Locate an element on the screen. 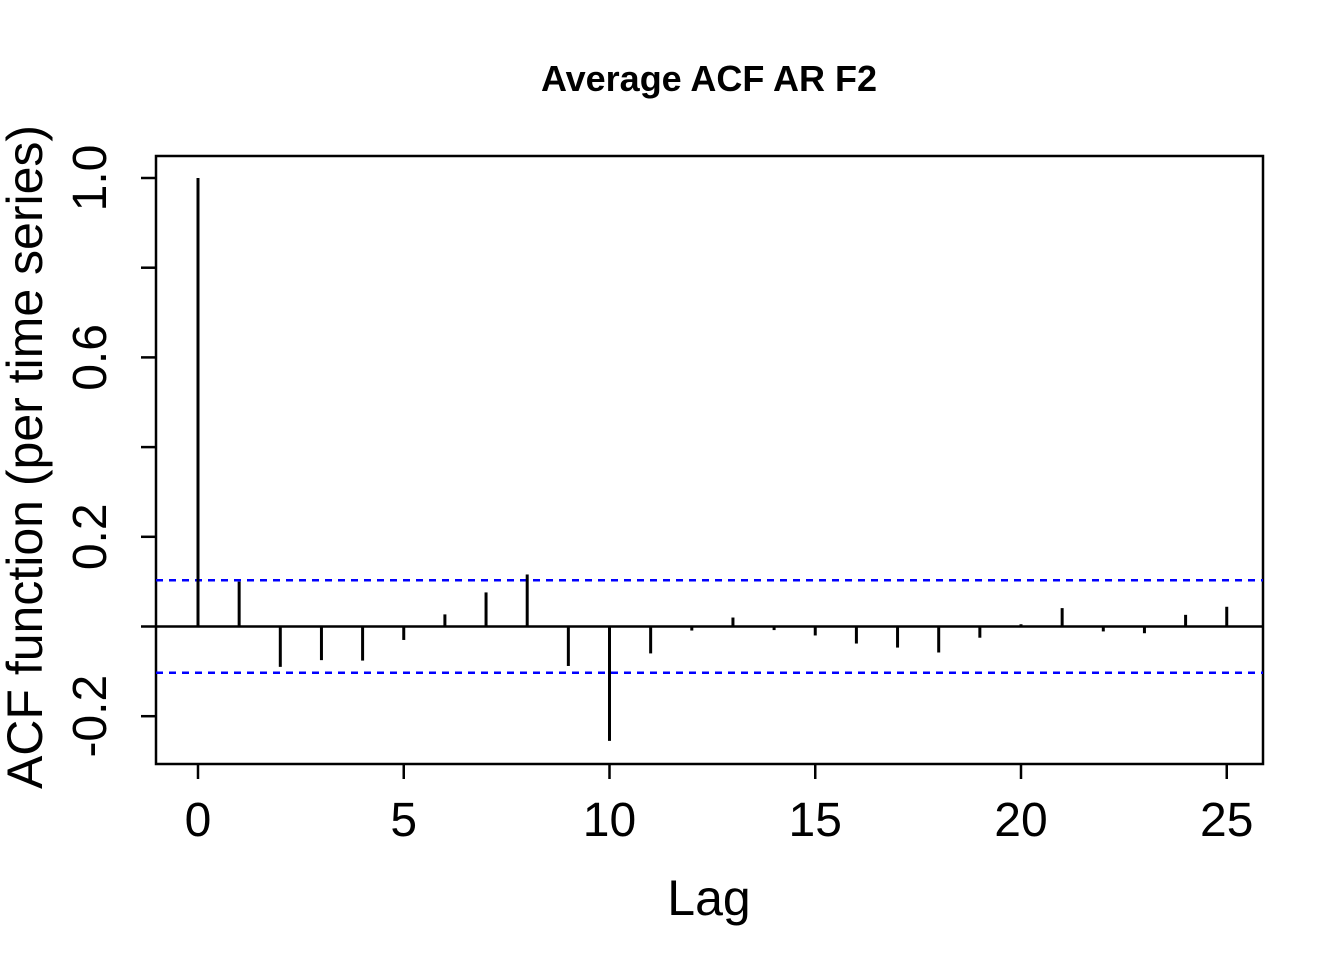 The image size is (1344, 960). plot-title: Average ACF AR F2 is located at coordinates (709, 78).